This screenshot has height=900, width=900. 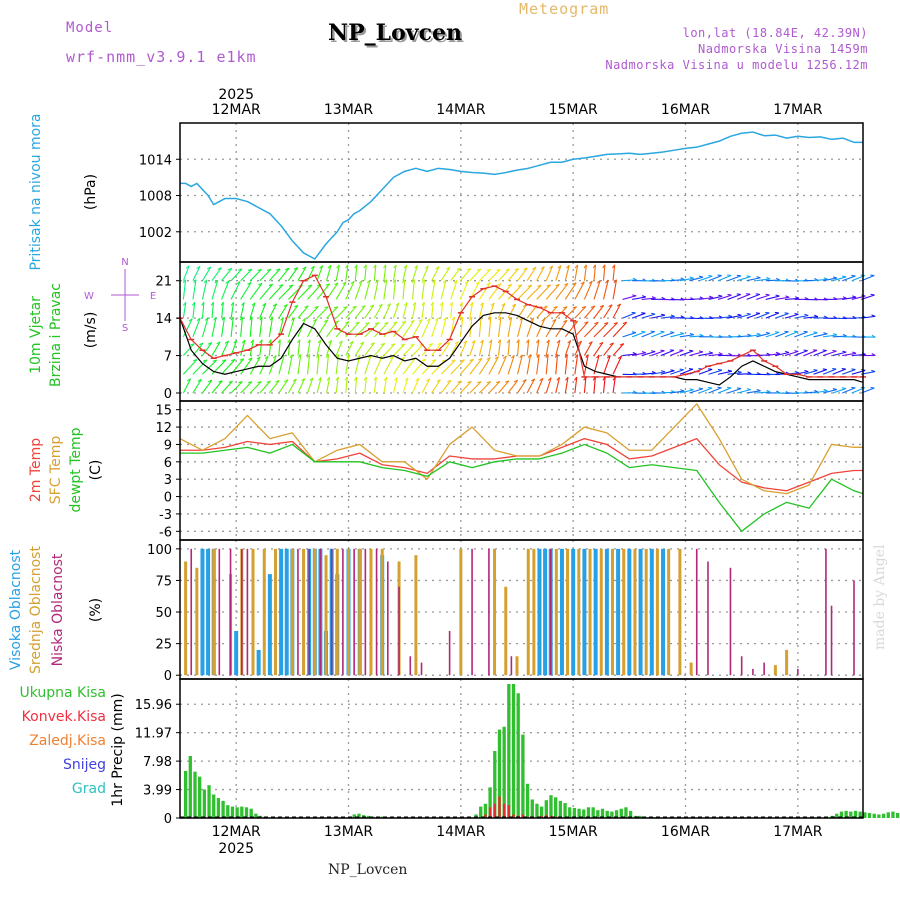 What do you see at coordinates (521, 464) in the screenshot?
I see `t2m-line` at bounding box center [521, 464].